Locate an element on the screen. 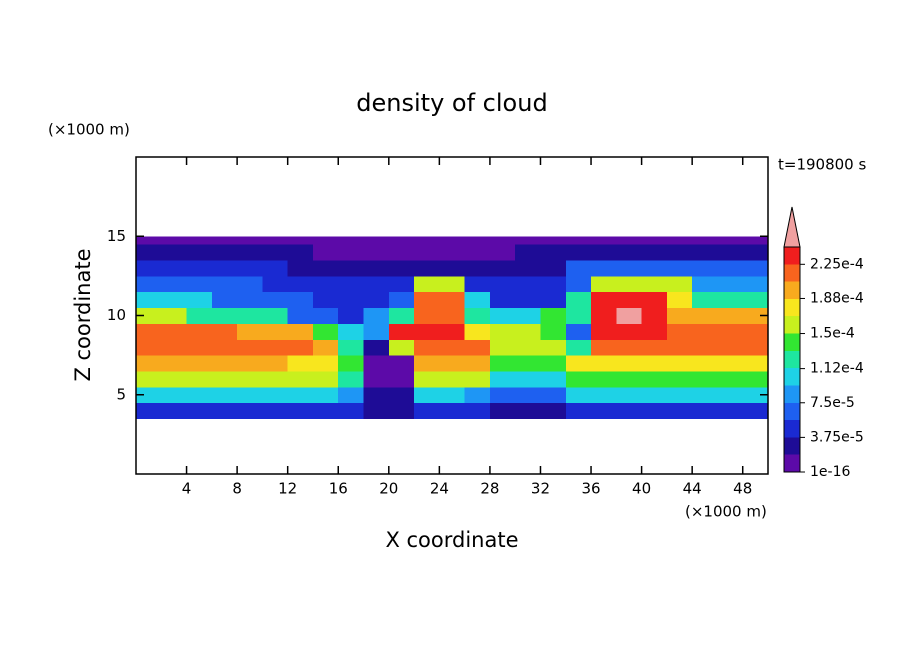  colorbar-tick-label: 2.25e-4 is located at coordinates (837, 264).